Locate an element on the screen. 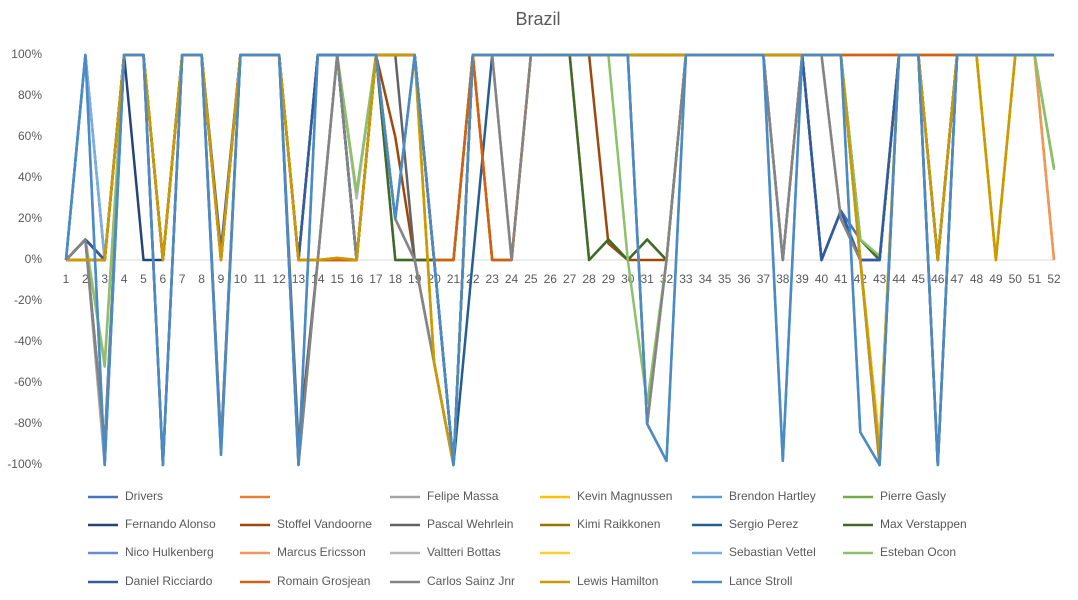 The width and height of the screenshot is (1078, 600). x-tick-label: 21 is located at coordinates (454, 279).